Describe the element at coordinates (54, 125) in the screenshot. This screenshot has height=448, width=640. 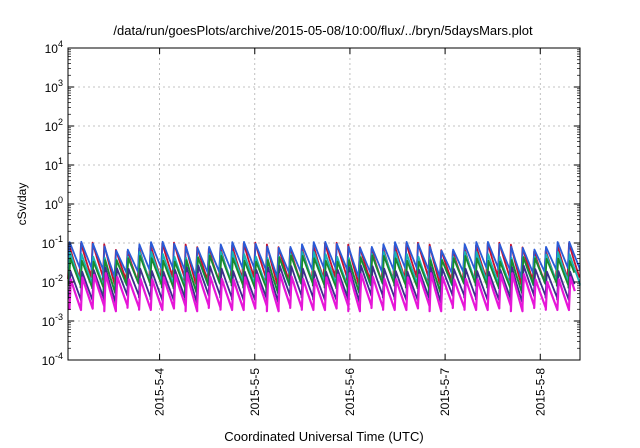
I see `y-tick-label: 10²` at that location.